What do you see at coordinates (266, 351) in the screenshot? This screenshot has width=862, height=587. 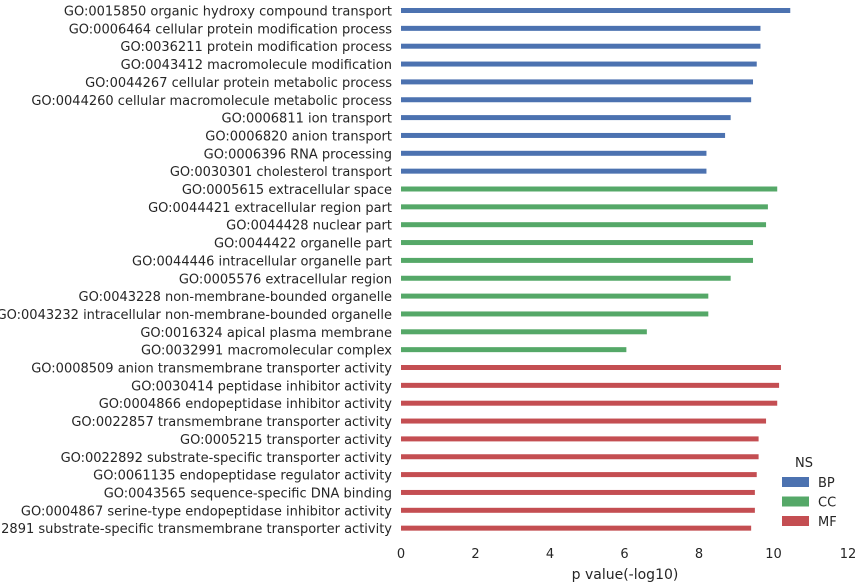 I see `category-label: GO:0032991 macromolecular complex` at bounding box center [266, 351].